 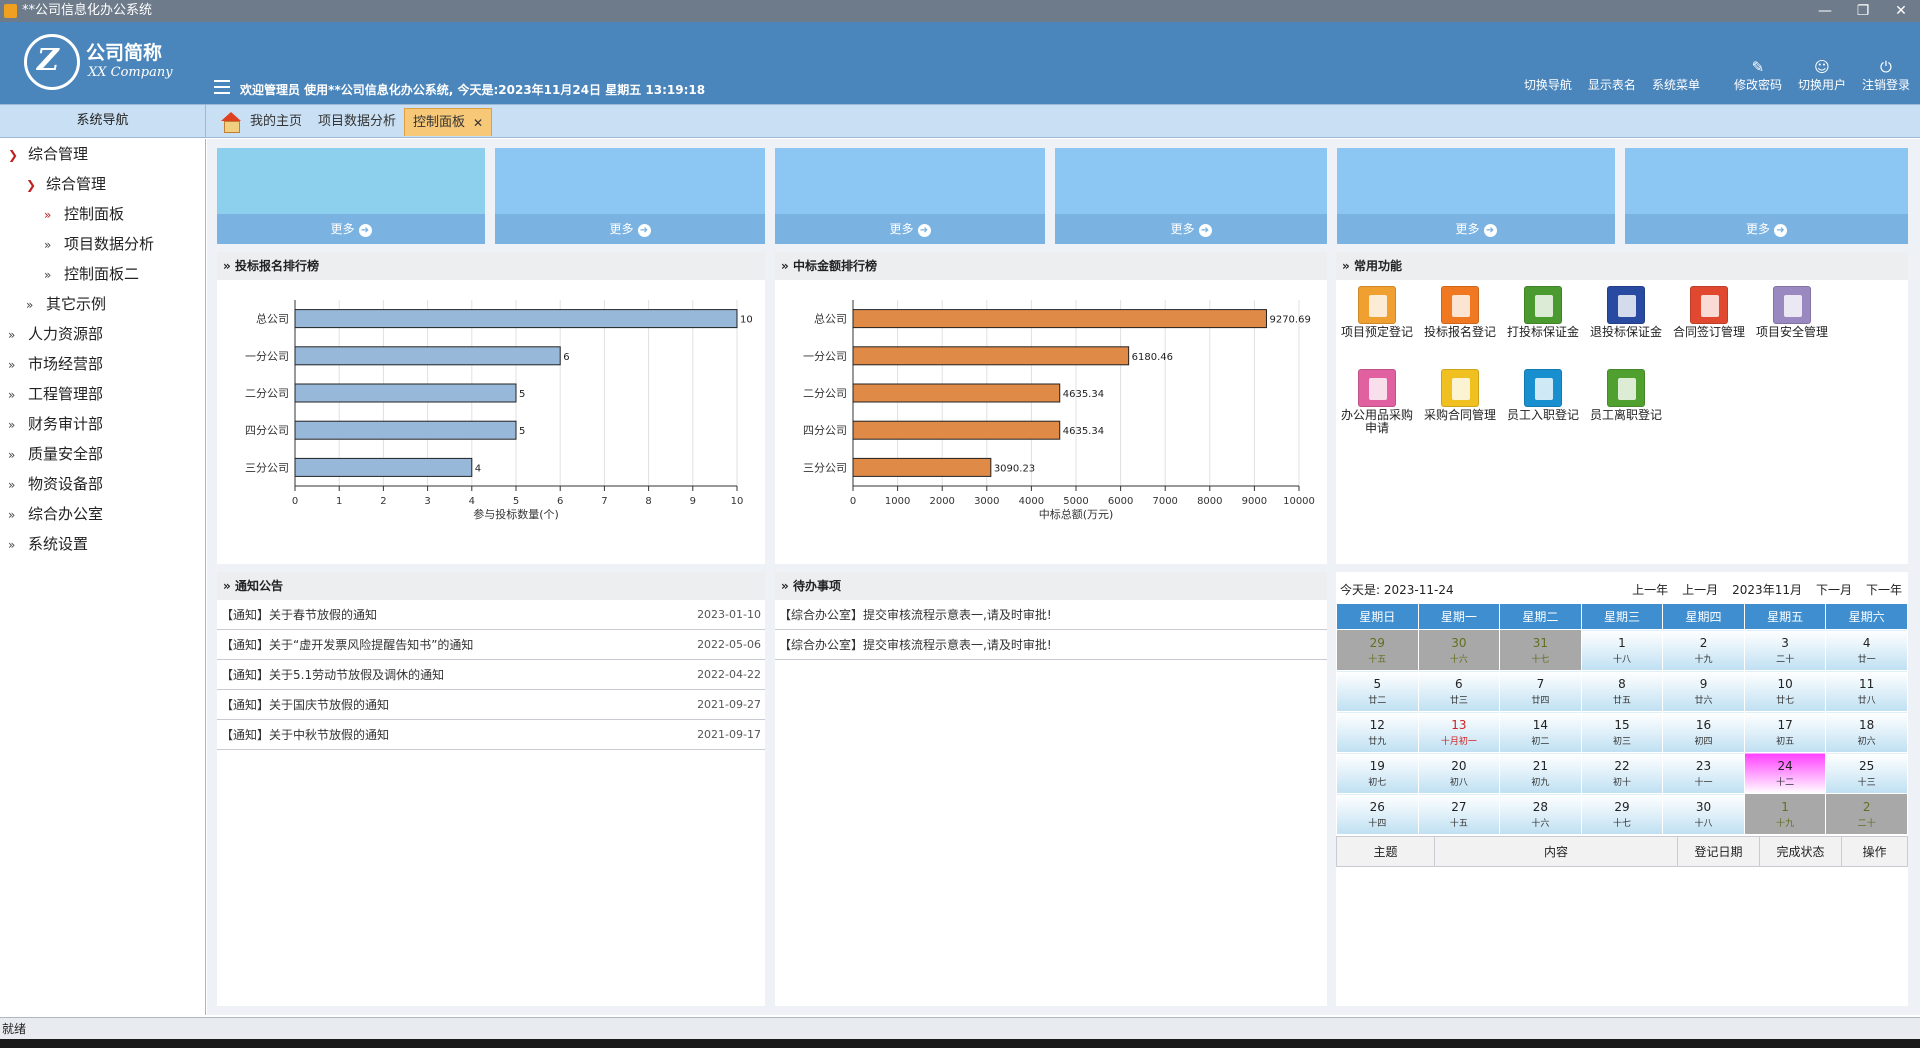 I want to click on notice-item: 【通知】关于春节放假的通知 2023-01-10, so click(x=491, y=615).